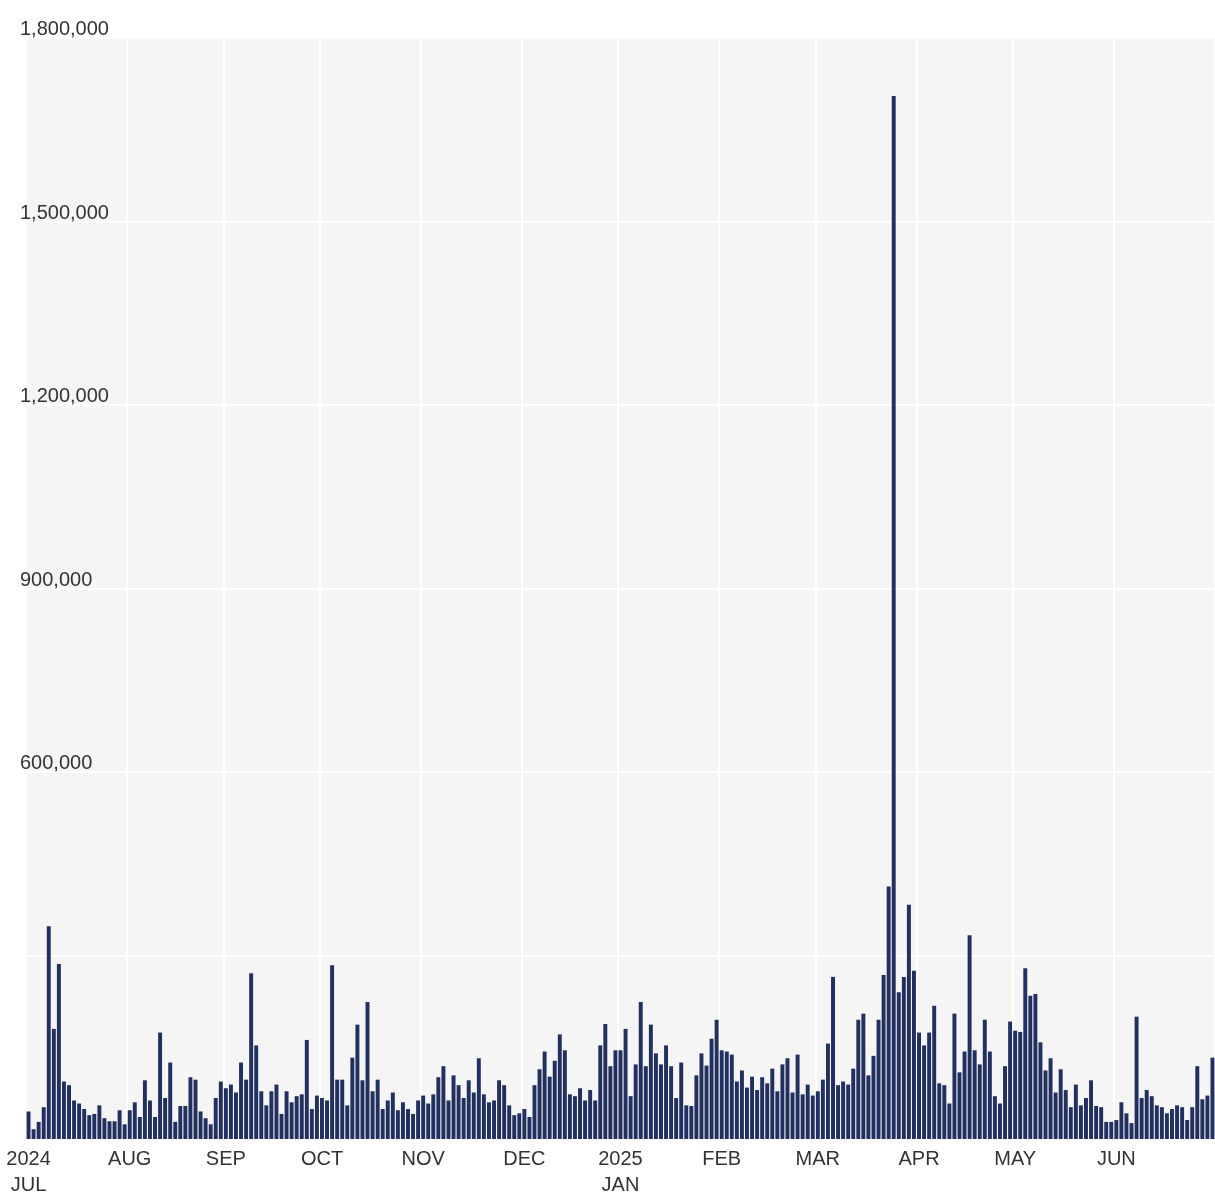  What do you see at coordinates (64, 211) in the screenshot?
I see `y-tick-label: 1,500,000` at bounding box center [64, 211].